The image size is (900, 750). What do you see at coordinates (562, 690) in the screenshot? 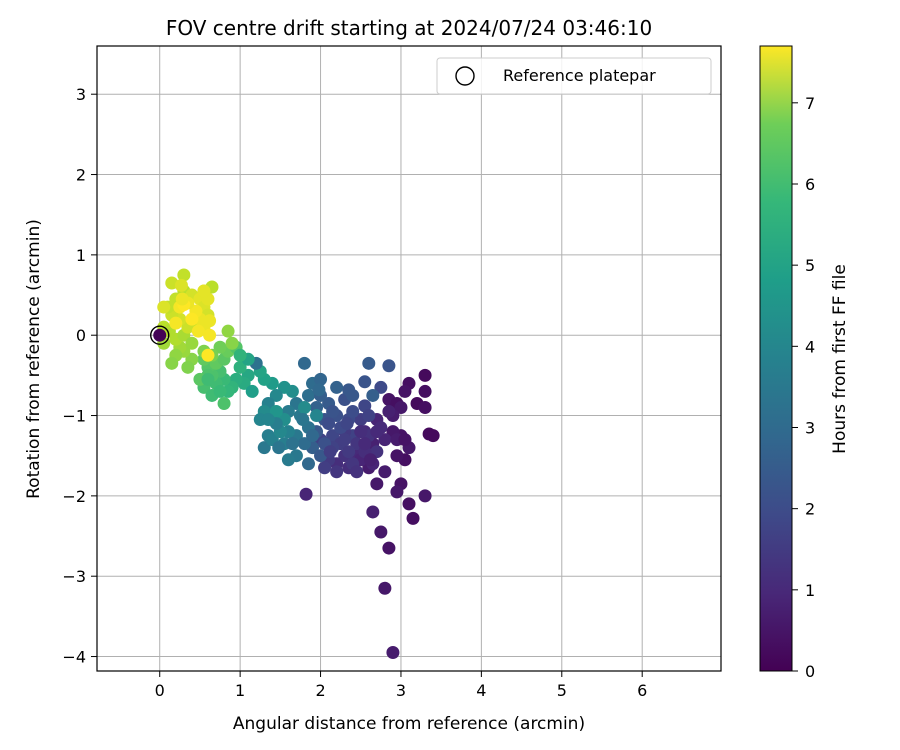
I see `x-tick-label: 5` at bounding box center [562, 690].